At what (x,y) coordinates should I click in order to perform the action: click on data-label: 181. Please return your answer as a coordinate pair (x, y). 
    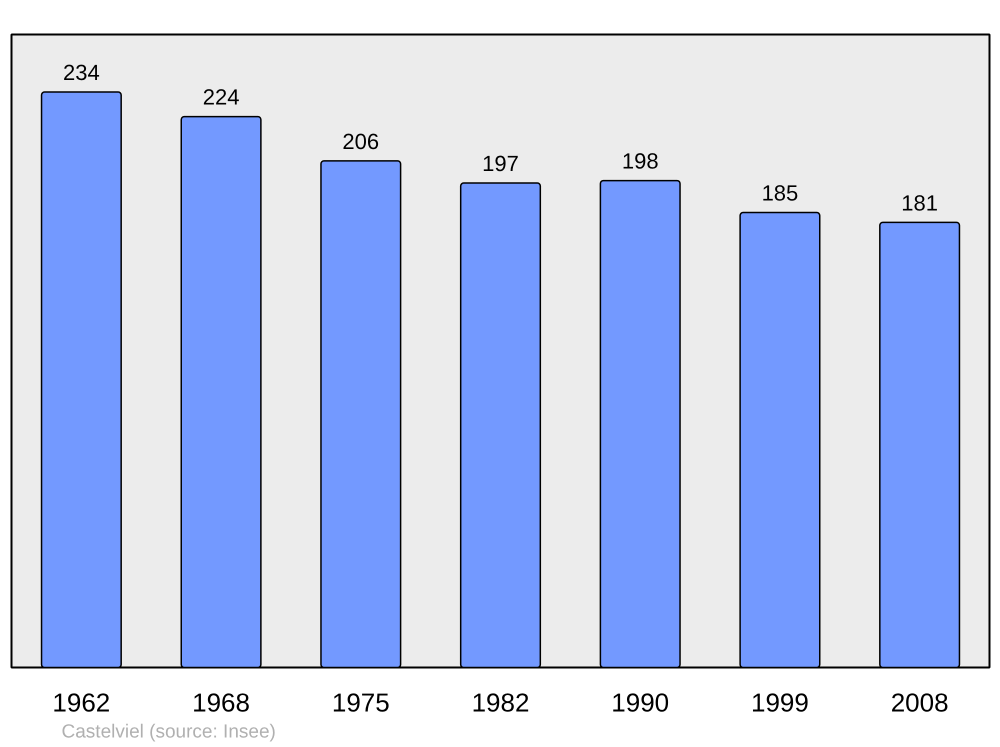
    Looking at the image, I should click on (919, 203).